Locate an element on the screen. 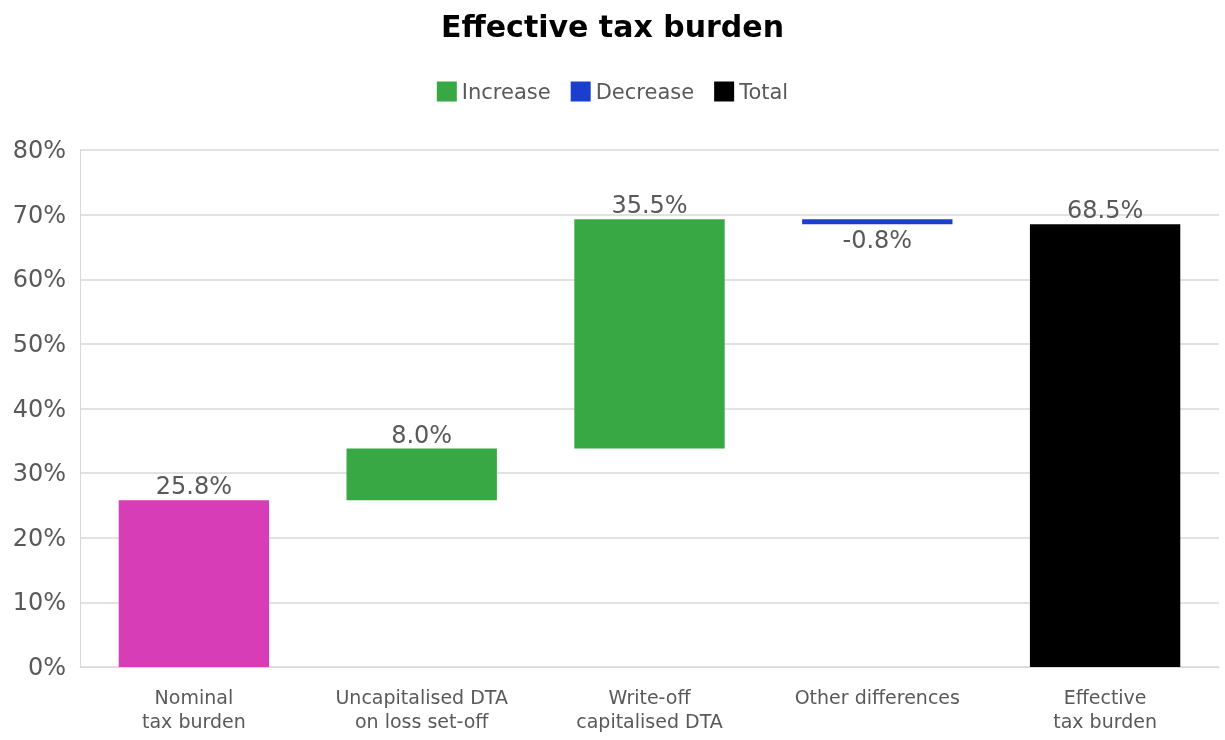 The width and height of the screenshot is (1225, 740). chart-title: Effective tax burden is located at coordinates (612, 26).